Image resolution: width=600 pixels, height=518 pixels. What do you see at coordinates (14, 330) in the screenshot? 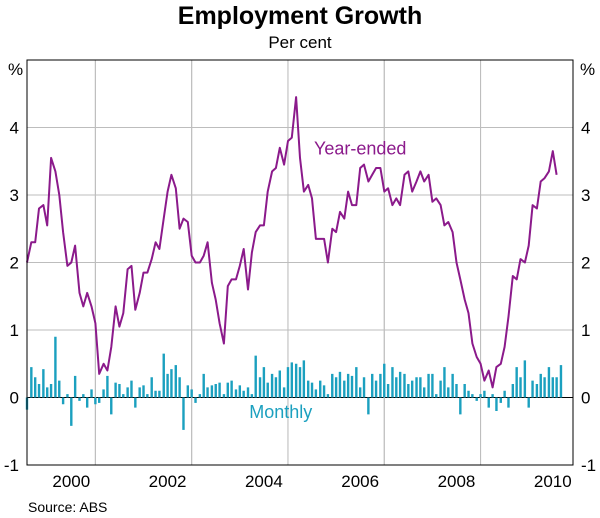
I see `y-tick-label-left: 1` at bounding box center [14, 330].